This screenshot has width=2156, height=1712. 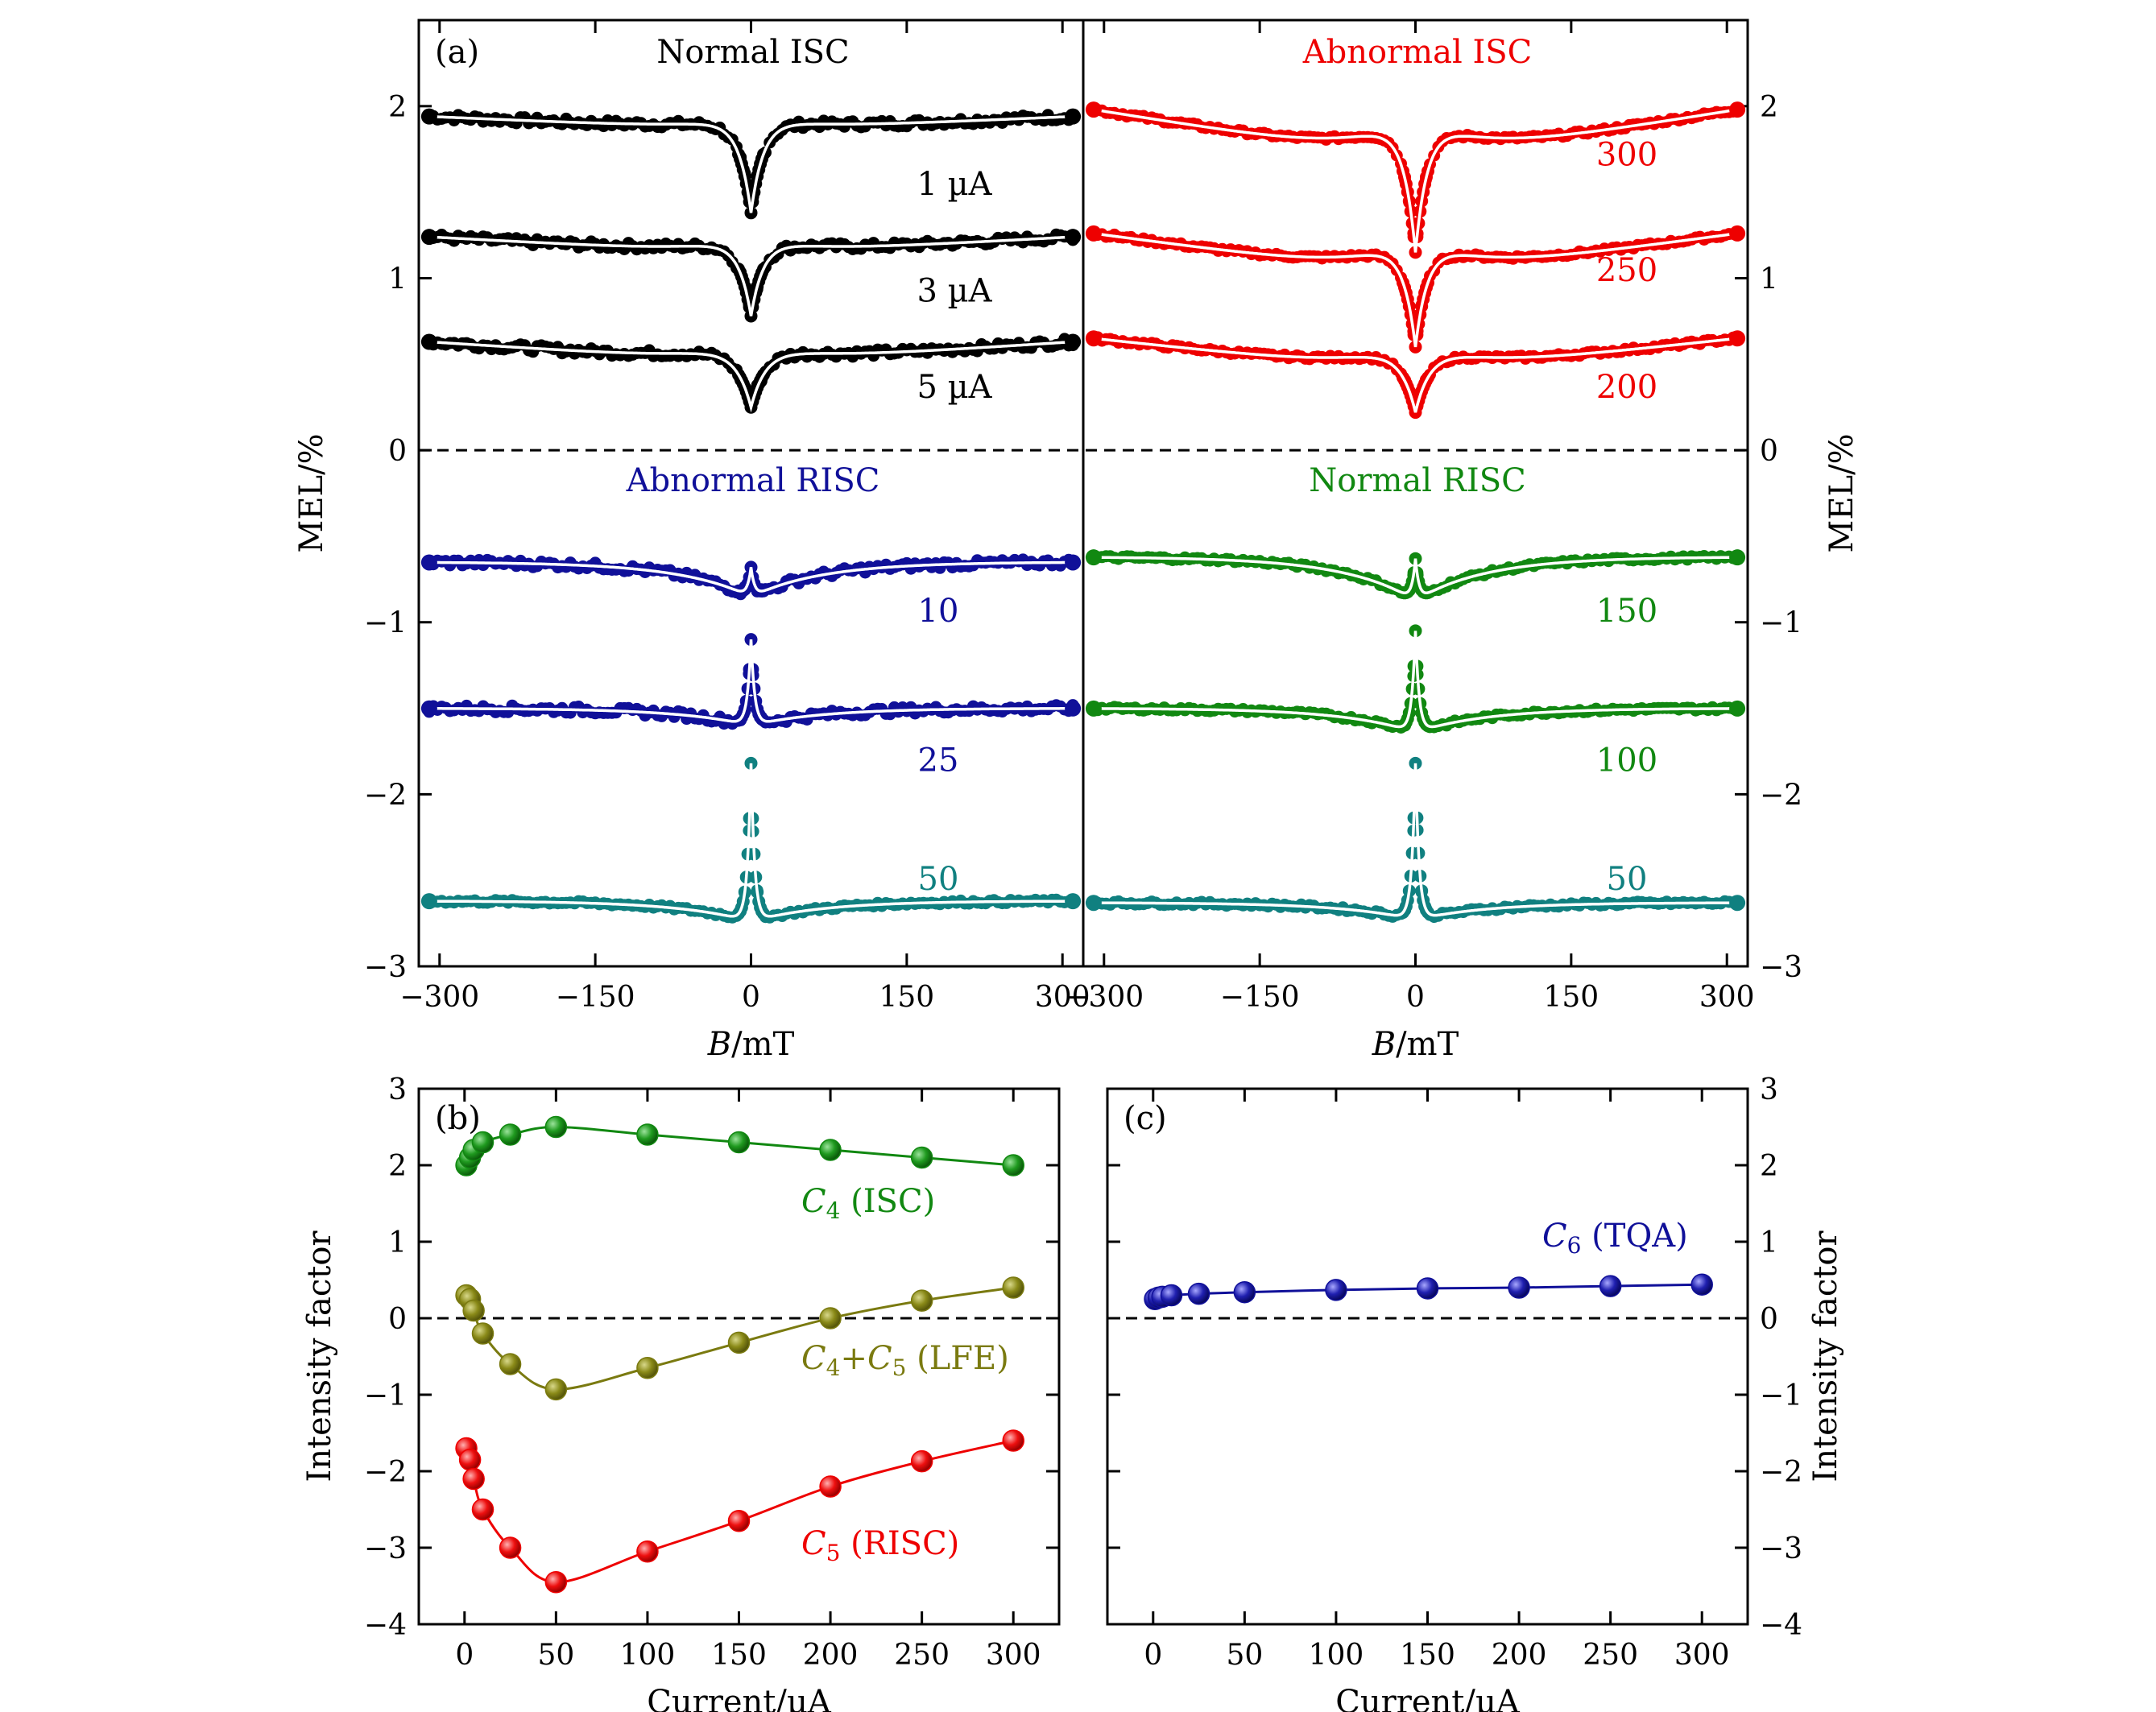 I want to click on curve-label: 3 µA, so click(x=954, y=290).